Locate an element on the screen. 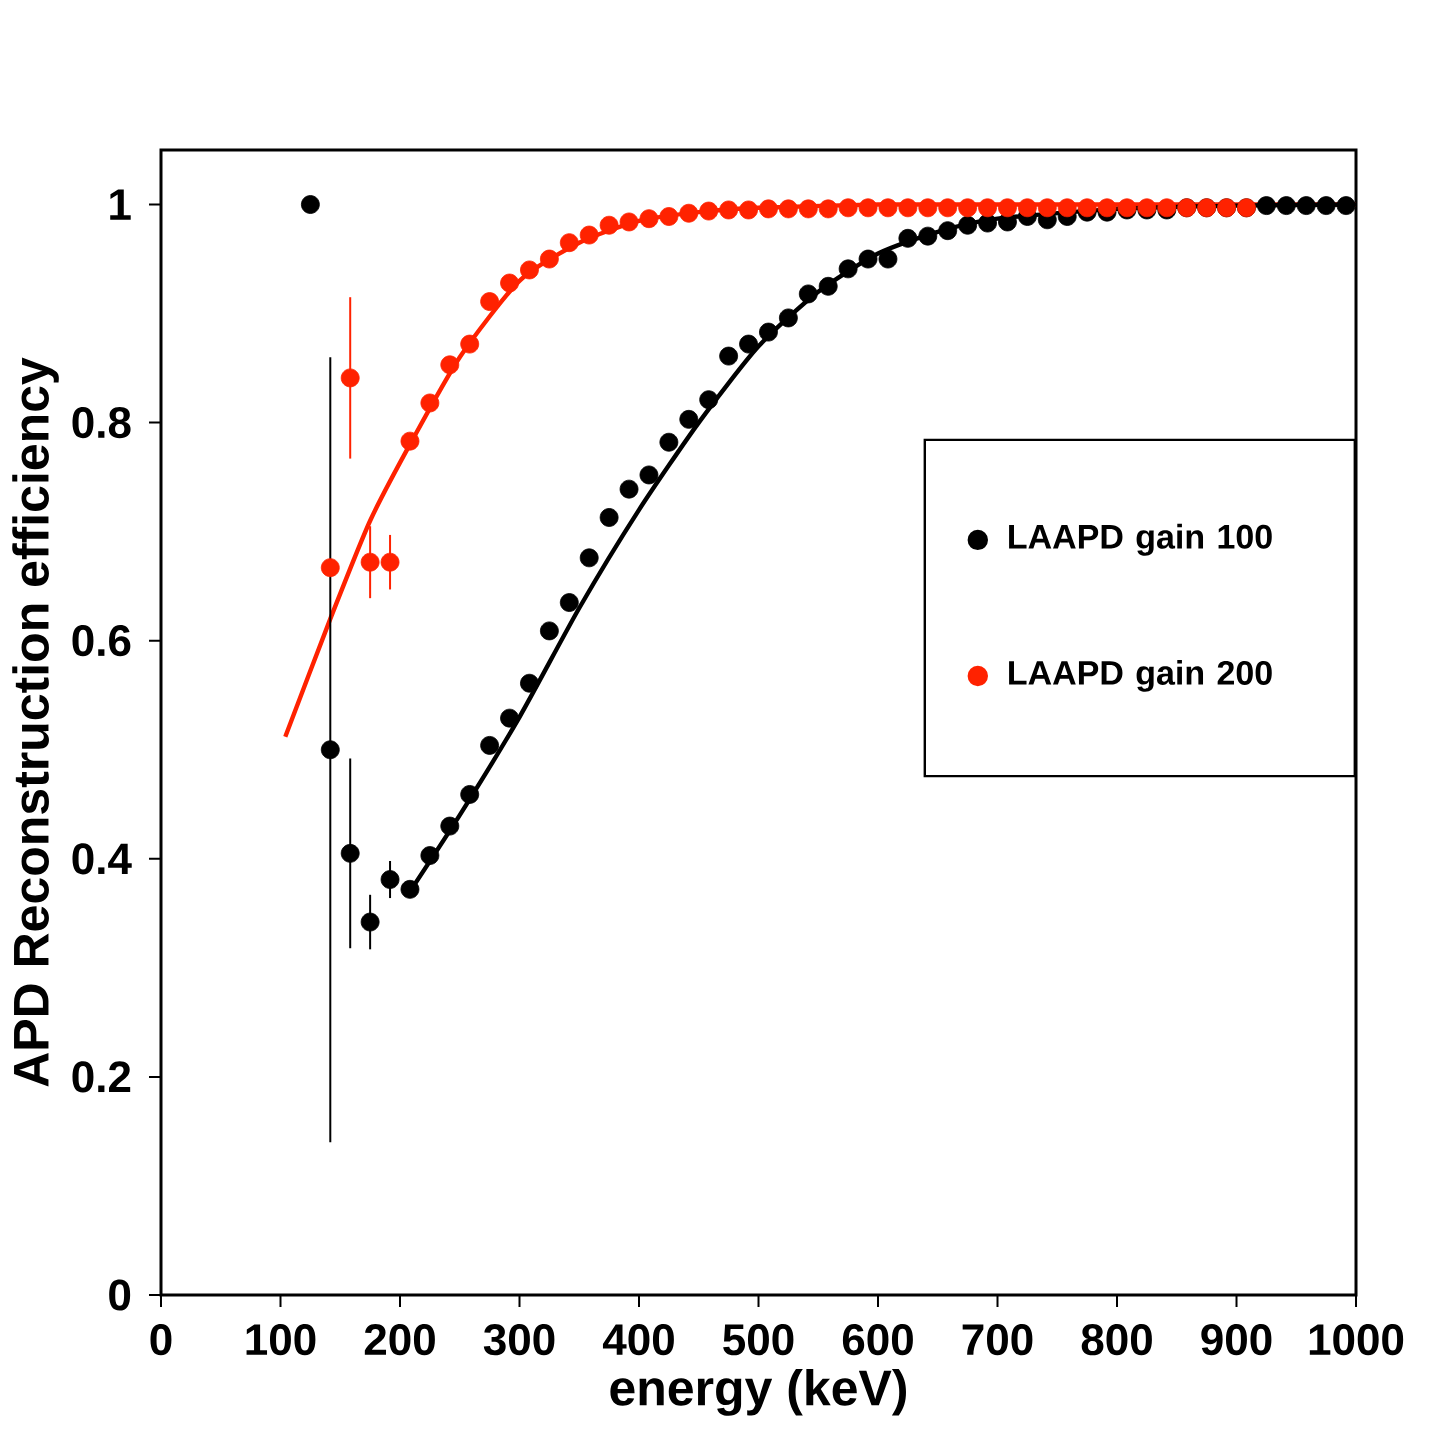 The height and width of the screenshot is (1435, 1430). x-tick-label: 300 is located at coordinates (519, 1340).